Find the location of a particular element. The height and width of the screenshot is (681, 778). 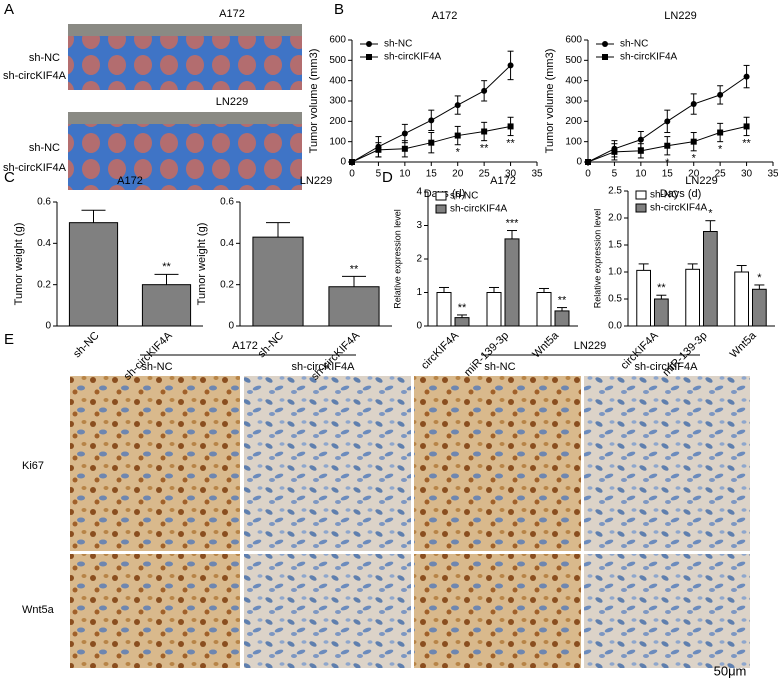

x-tick-label: 25 is located at coordinates (721, 174).